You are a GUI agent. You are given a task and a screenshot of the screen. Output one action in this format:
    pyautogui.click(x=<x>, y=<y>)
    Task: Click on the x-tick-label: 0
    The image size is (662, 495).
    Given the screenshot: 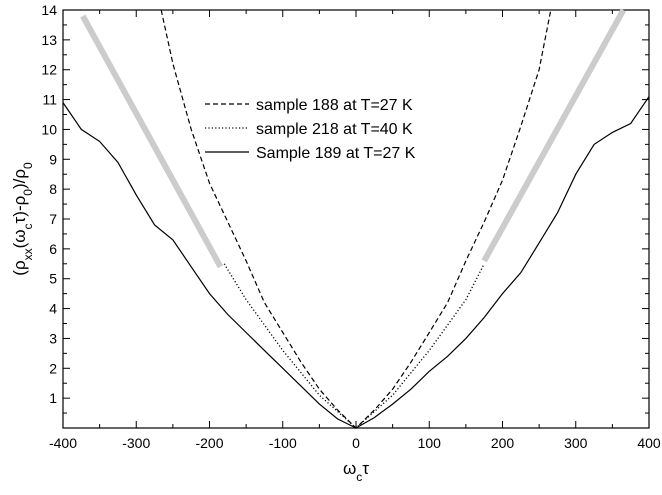 What is the action you would take?
    pyautogui.click(x=356, y=443)
    